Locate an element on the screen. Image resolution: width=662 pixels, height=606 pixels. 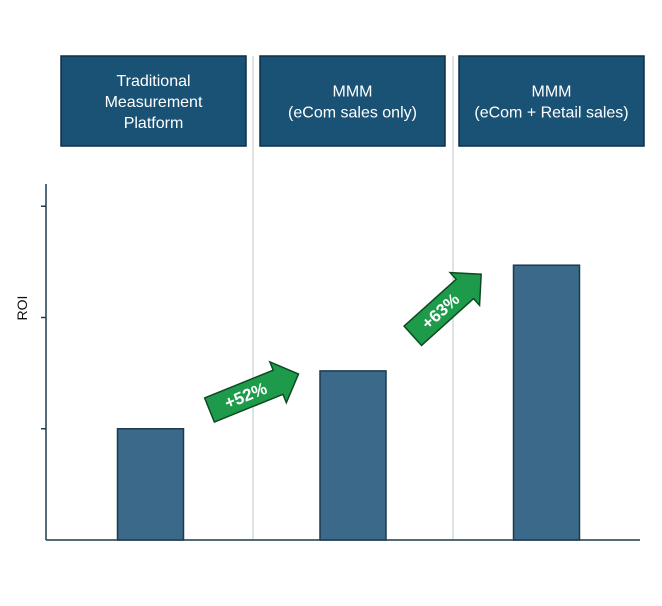
category-label: (eCom + Retail sales) is located at coordinates (551, 113).